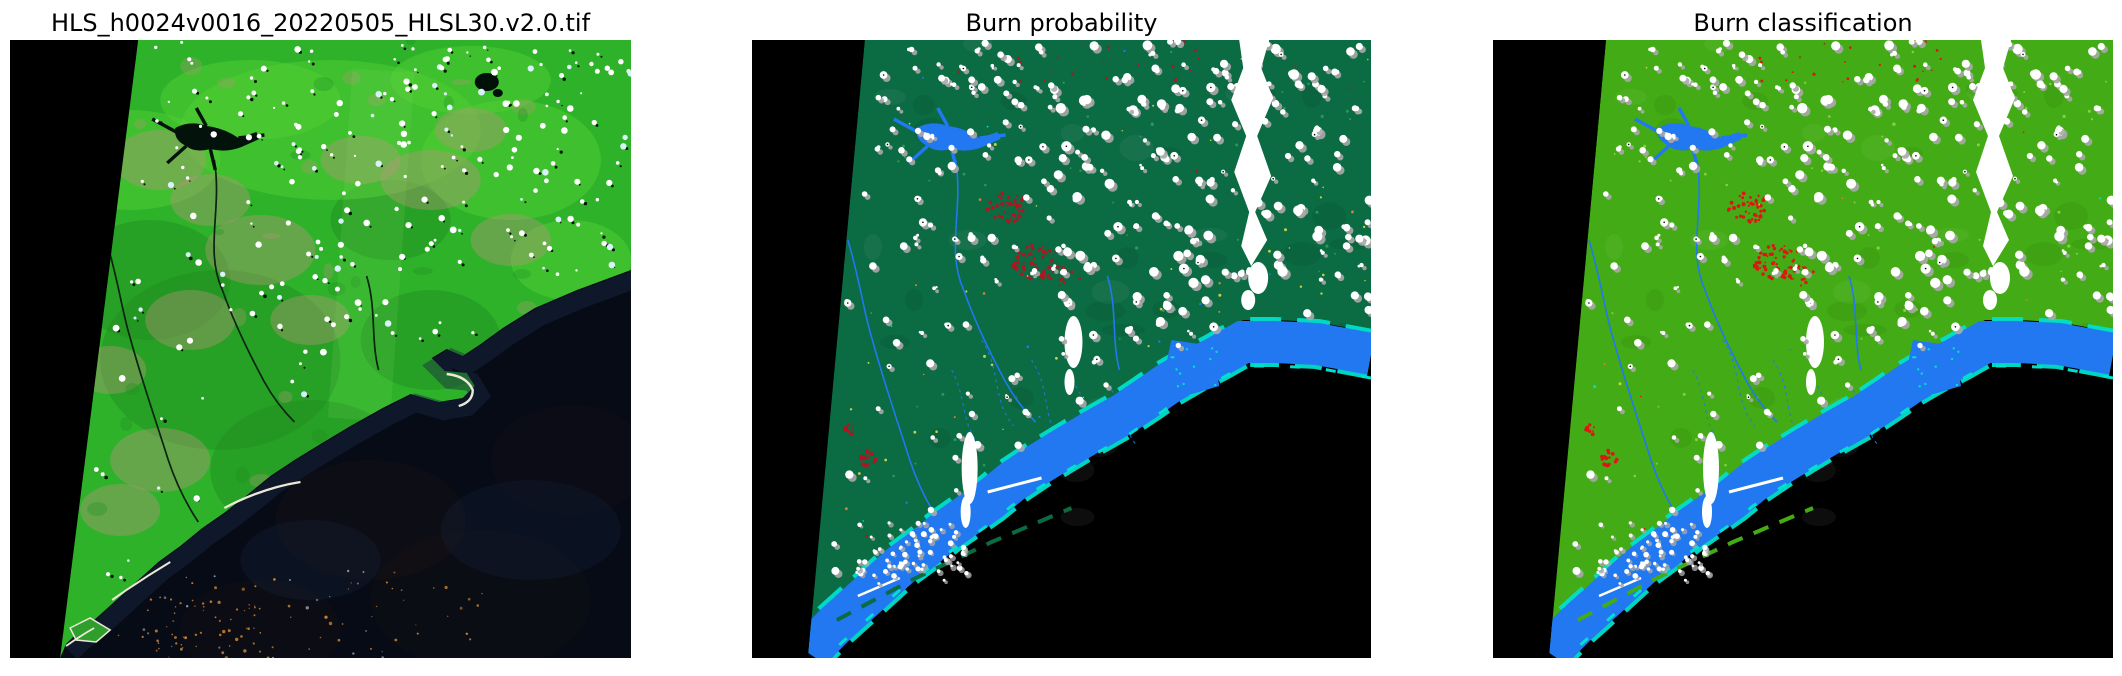 This screenshot has height=676, width=2122. What do you see at coordinates (1803, 23) in the screenshot?
I see `panel-title: Burn classification` at bounding box center [1803, 23].